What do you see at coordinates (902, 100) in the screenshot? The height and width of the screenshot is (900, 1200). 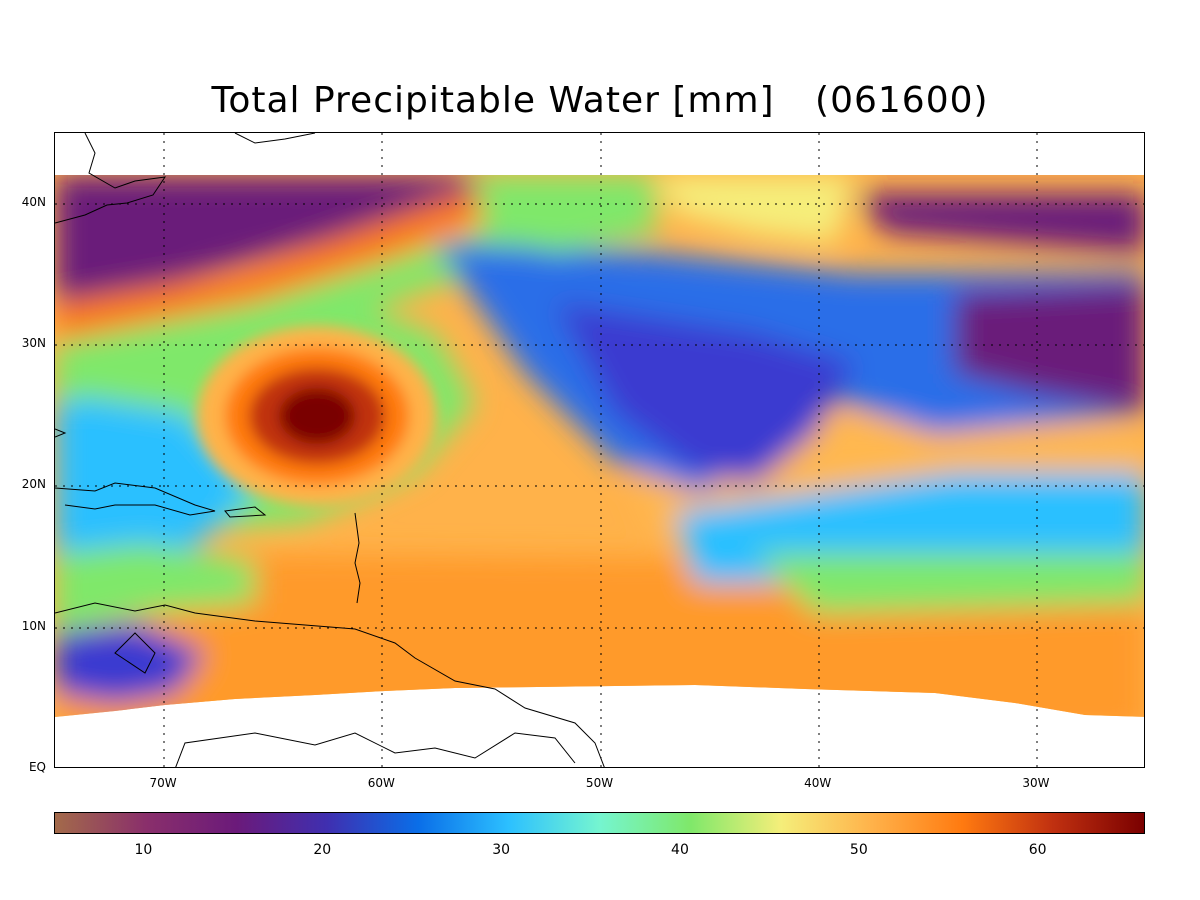 I see `title-date: (061600)` at bounding box center [902, 100].